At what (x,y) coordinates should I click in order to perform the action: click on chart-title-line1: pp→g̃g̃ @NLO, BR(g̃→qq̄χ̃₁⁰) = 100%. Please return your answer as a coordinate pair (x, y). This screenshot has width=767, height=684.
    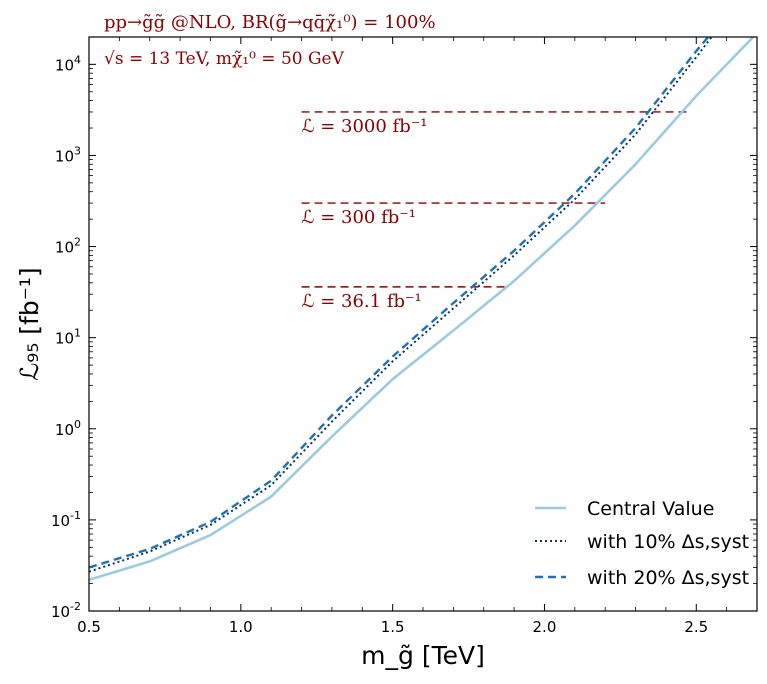
    Looking at the image, I should click on (270, 22).